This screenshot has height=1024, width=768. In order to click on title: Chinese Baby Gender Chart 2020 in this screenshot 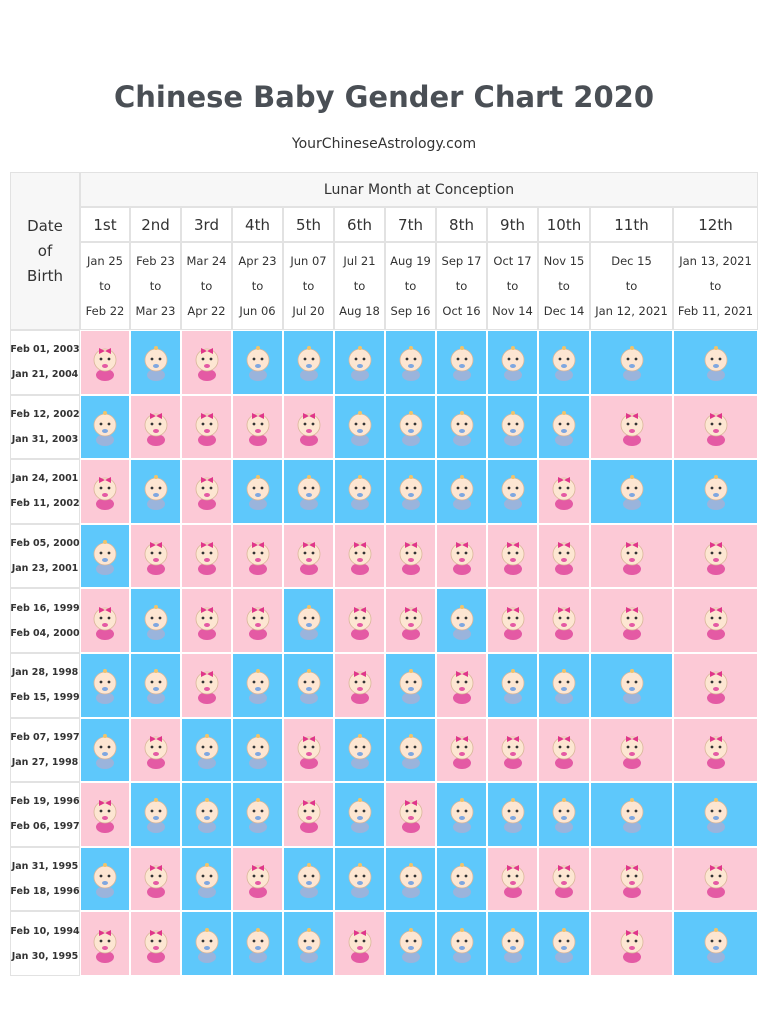, I will do `click(384, 97)`.